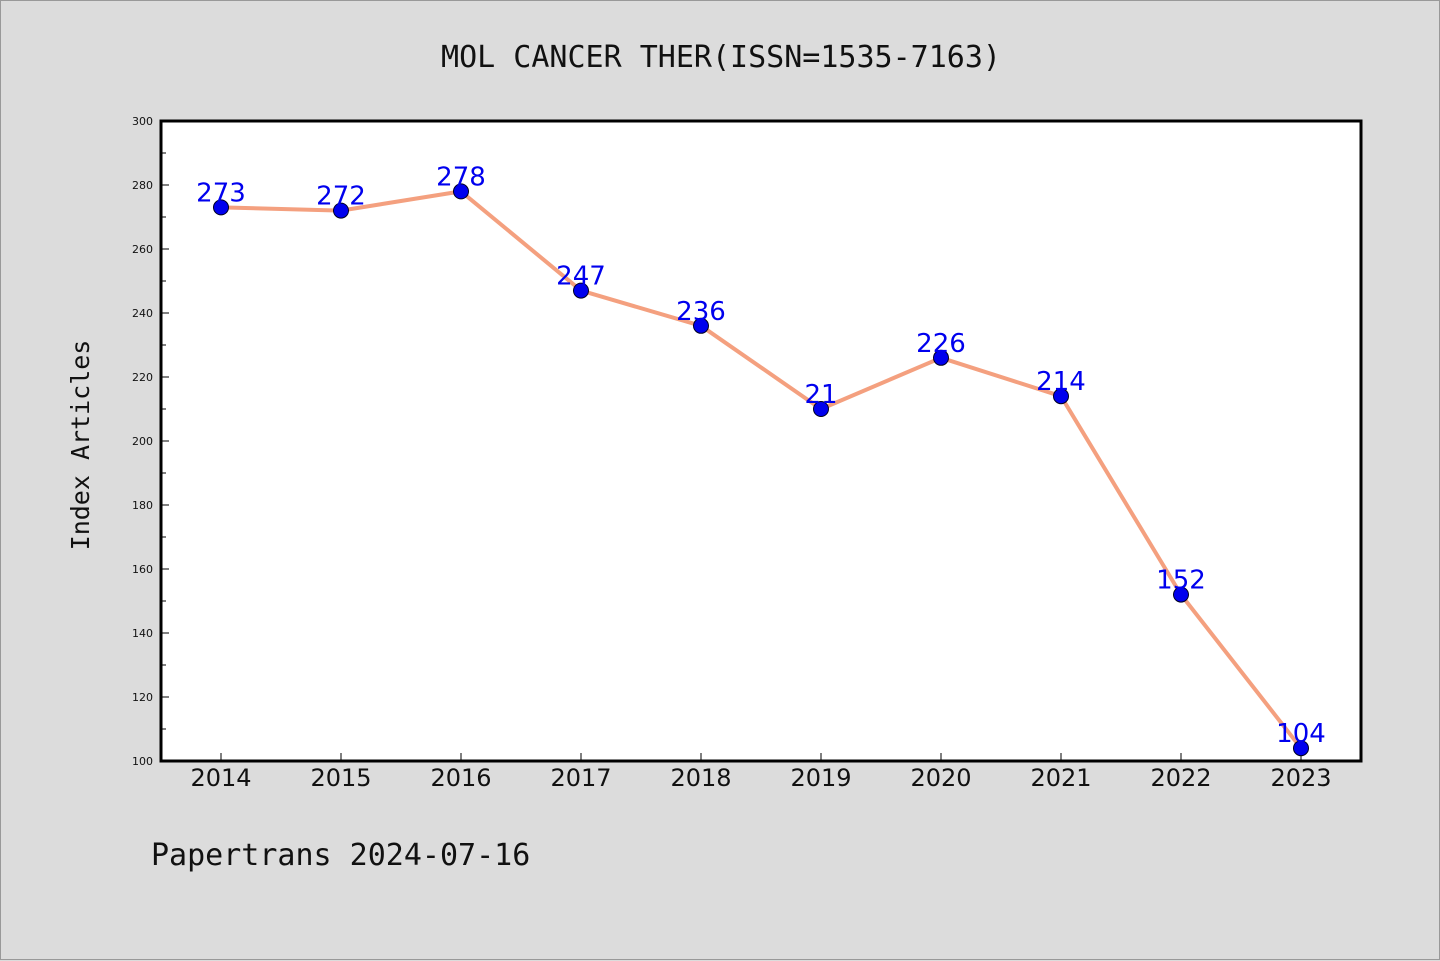 This screenshot has width=1440, height=961. I want to click on x-tick-label: 2019, so click(820, 778).